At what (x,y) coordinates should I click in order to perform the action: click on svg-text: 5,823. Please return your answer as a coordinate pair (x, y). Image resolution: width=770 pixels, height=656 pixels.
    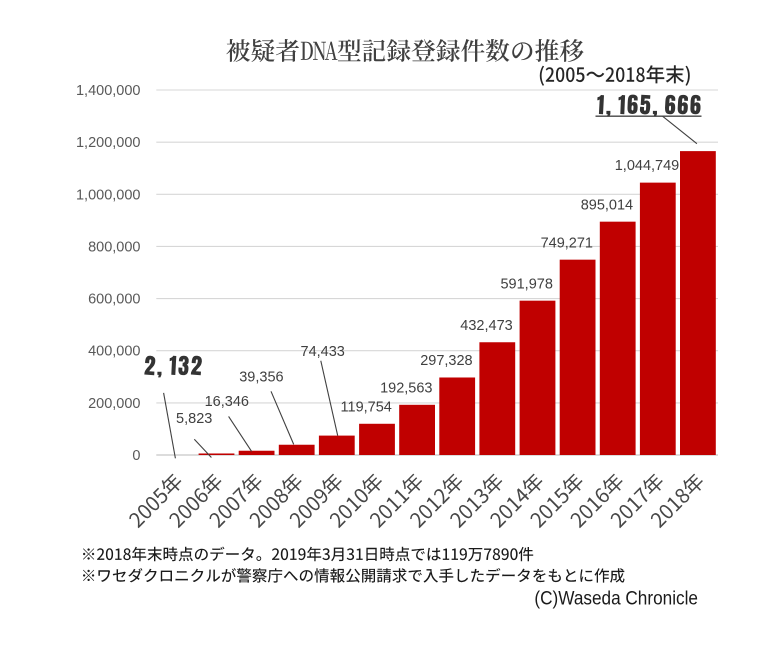
    Looking at the image, I should click on (194, 419).